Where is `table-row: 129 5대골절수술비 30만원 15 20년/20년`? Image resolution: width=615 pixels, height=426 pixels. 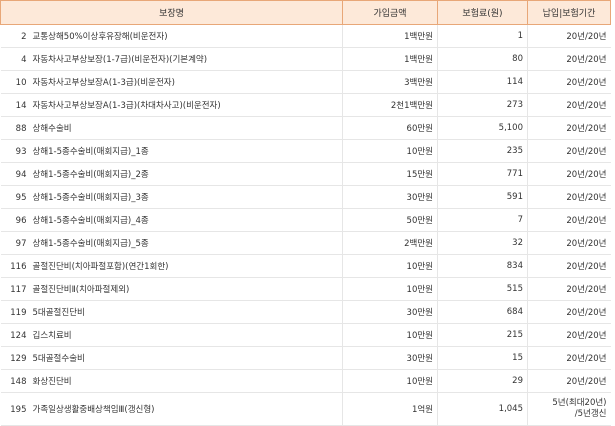 table-row: 129 5대골절수술비 30만원 15 20년/20년 is located at coordinates (305, 358).